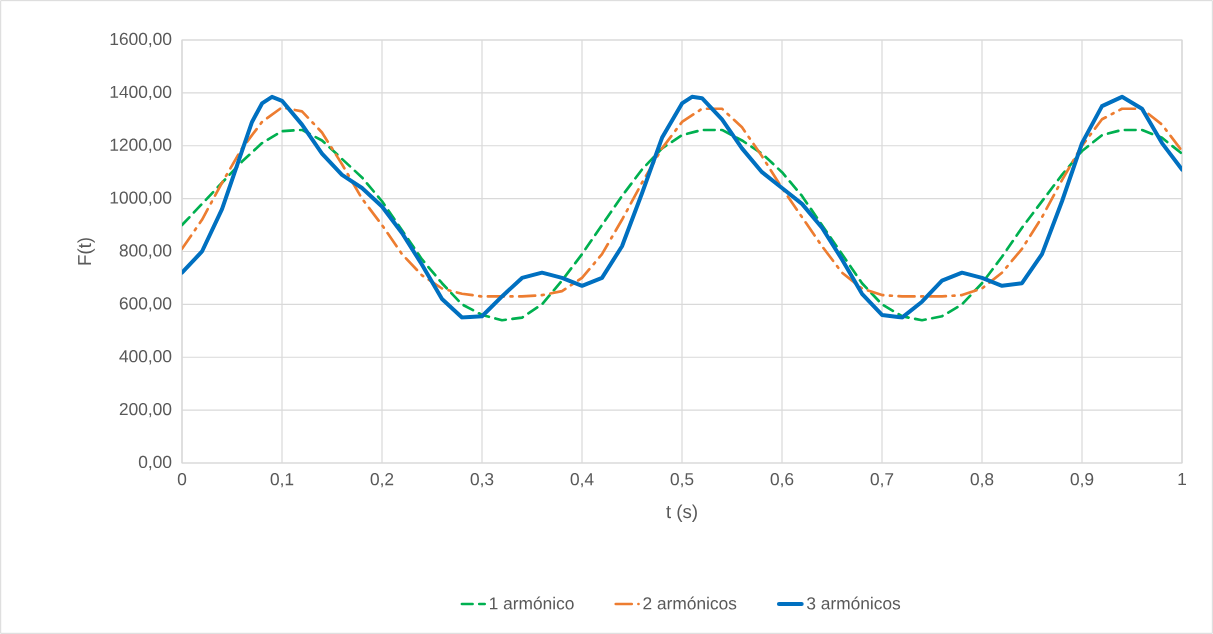 This screenshot has width=1213, height=634. I want to click on y-tick-label: 400,00, so click(145, 357).